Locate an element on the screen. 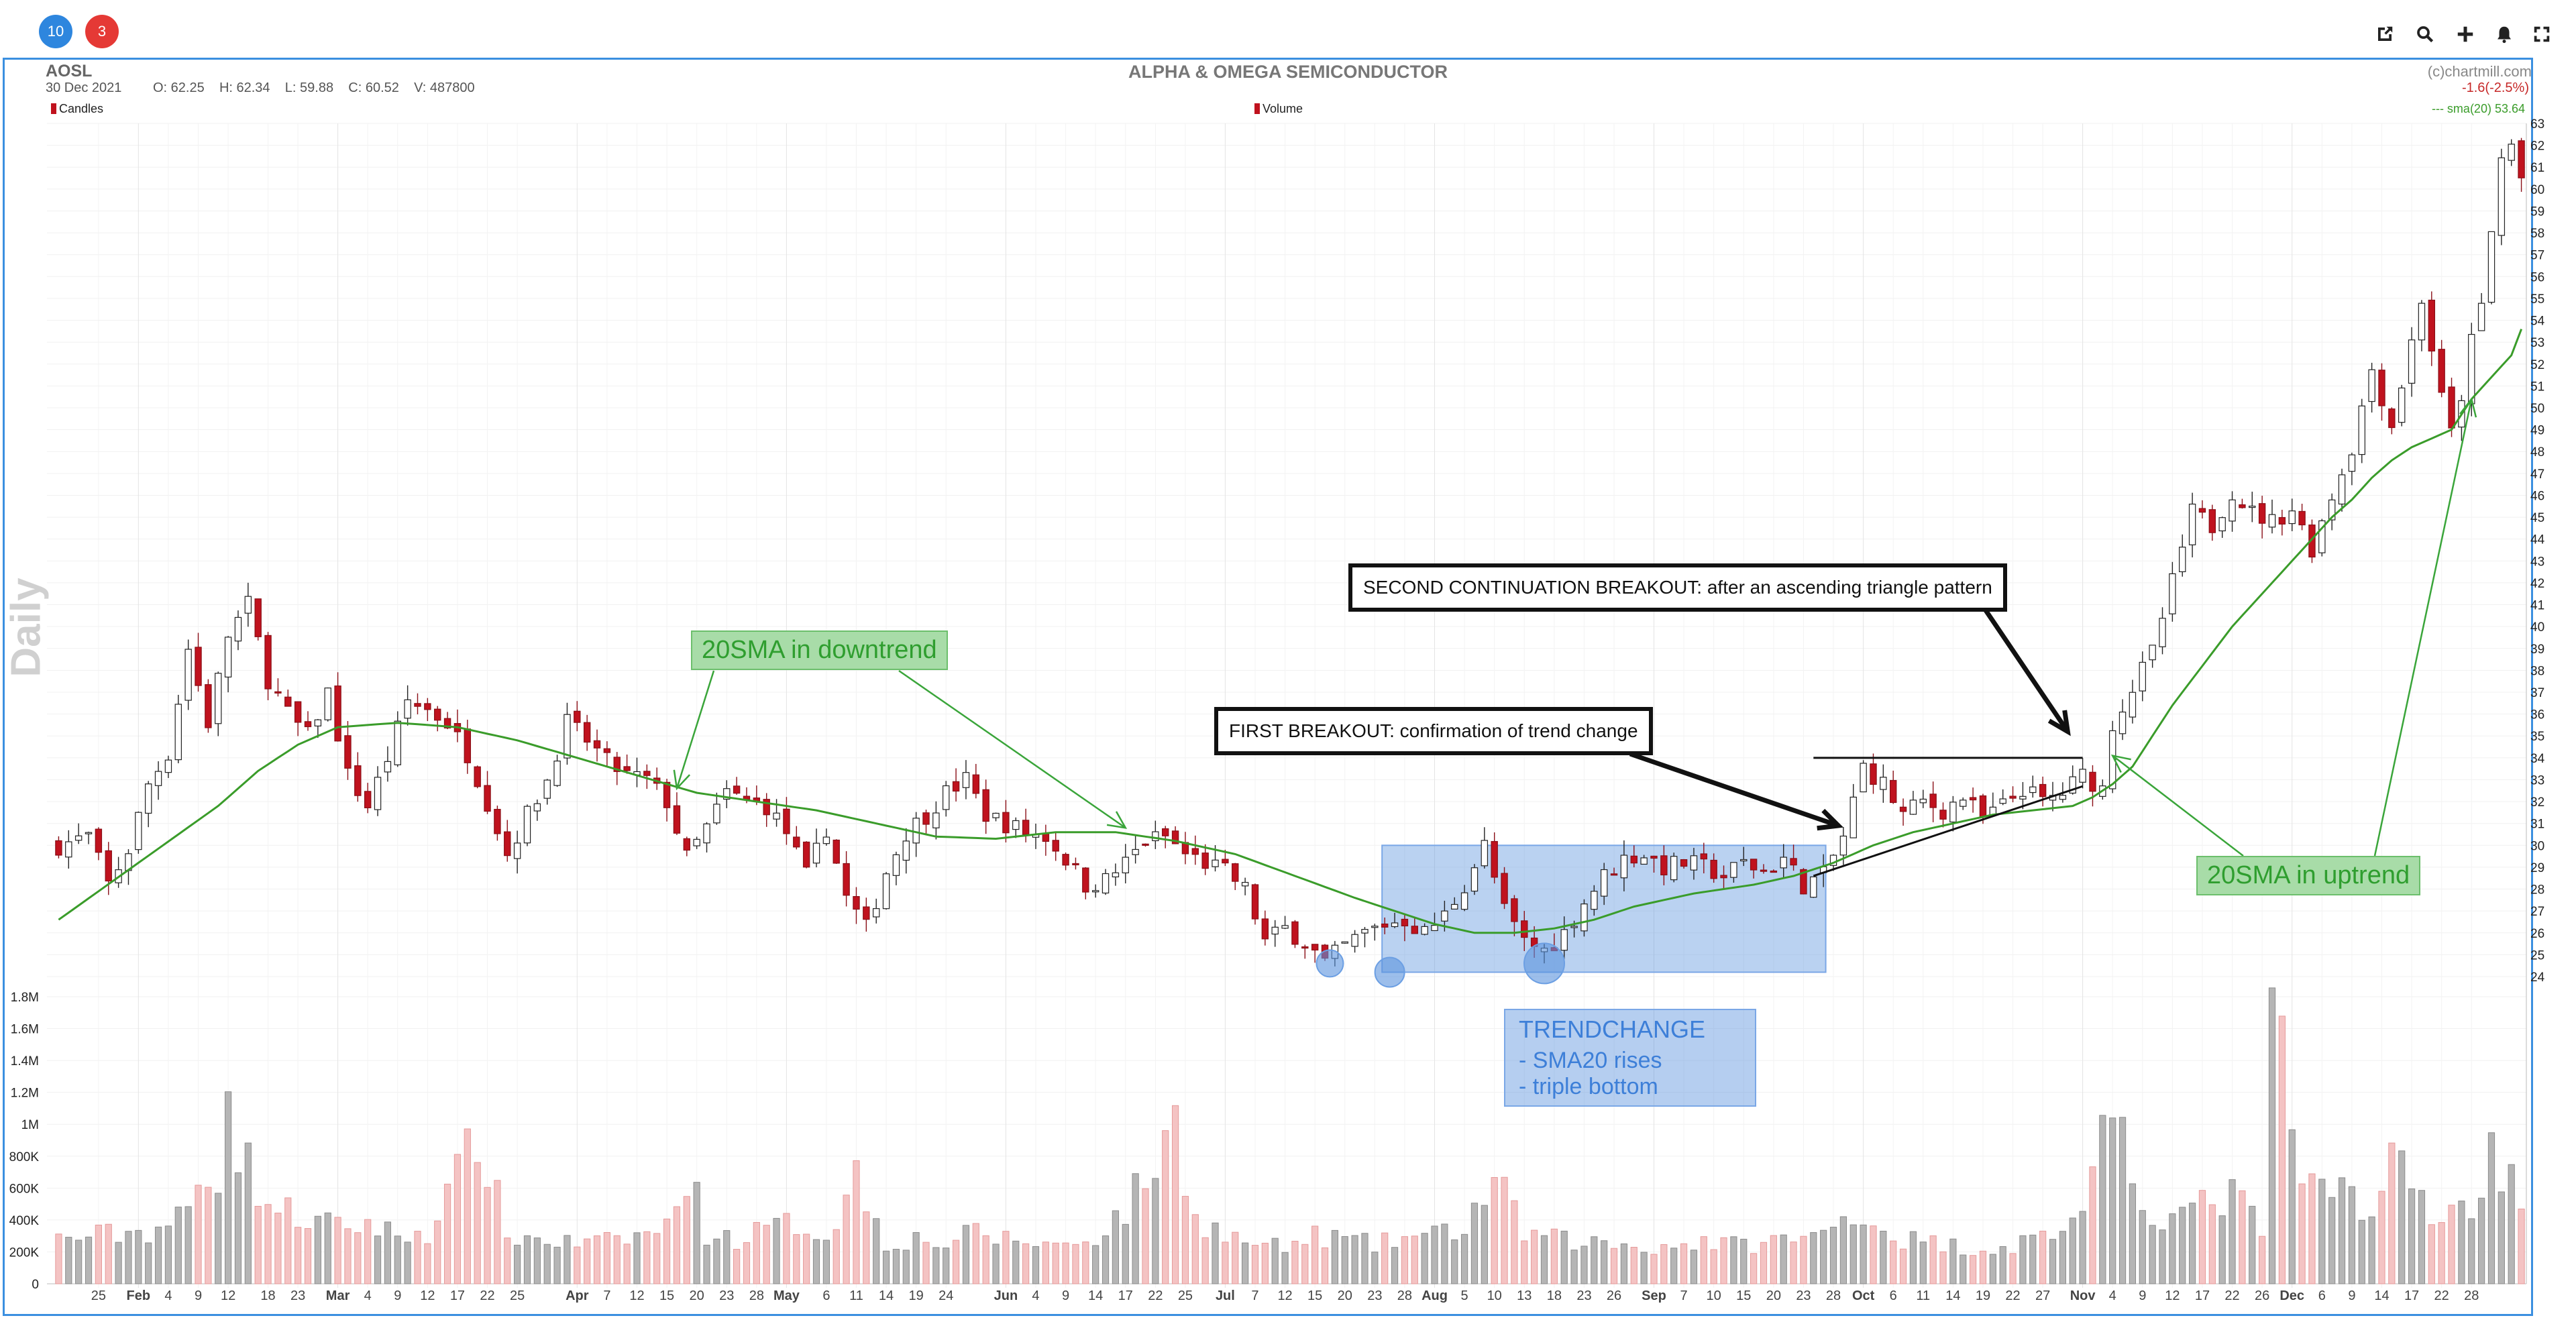 The height and width of the screenshot is (1320, 2576). notification-badge-red: 3 is located at coordinates (102, 32).